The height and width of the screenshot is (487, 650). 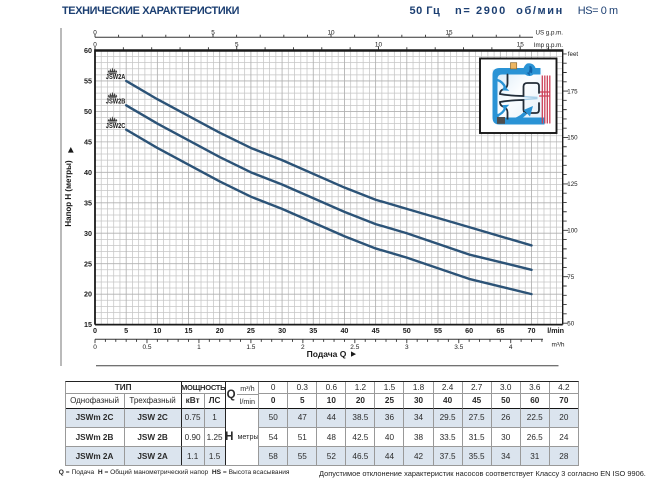 I want to click on svg-text: feet, so click(x=573, y=54).